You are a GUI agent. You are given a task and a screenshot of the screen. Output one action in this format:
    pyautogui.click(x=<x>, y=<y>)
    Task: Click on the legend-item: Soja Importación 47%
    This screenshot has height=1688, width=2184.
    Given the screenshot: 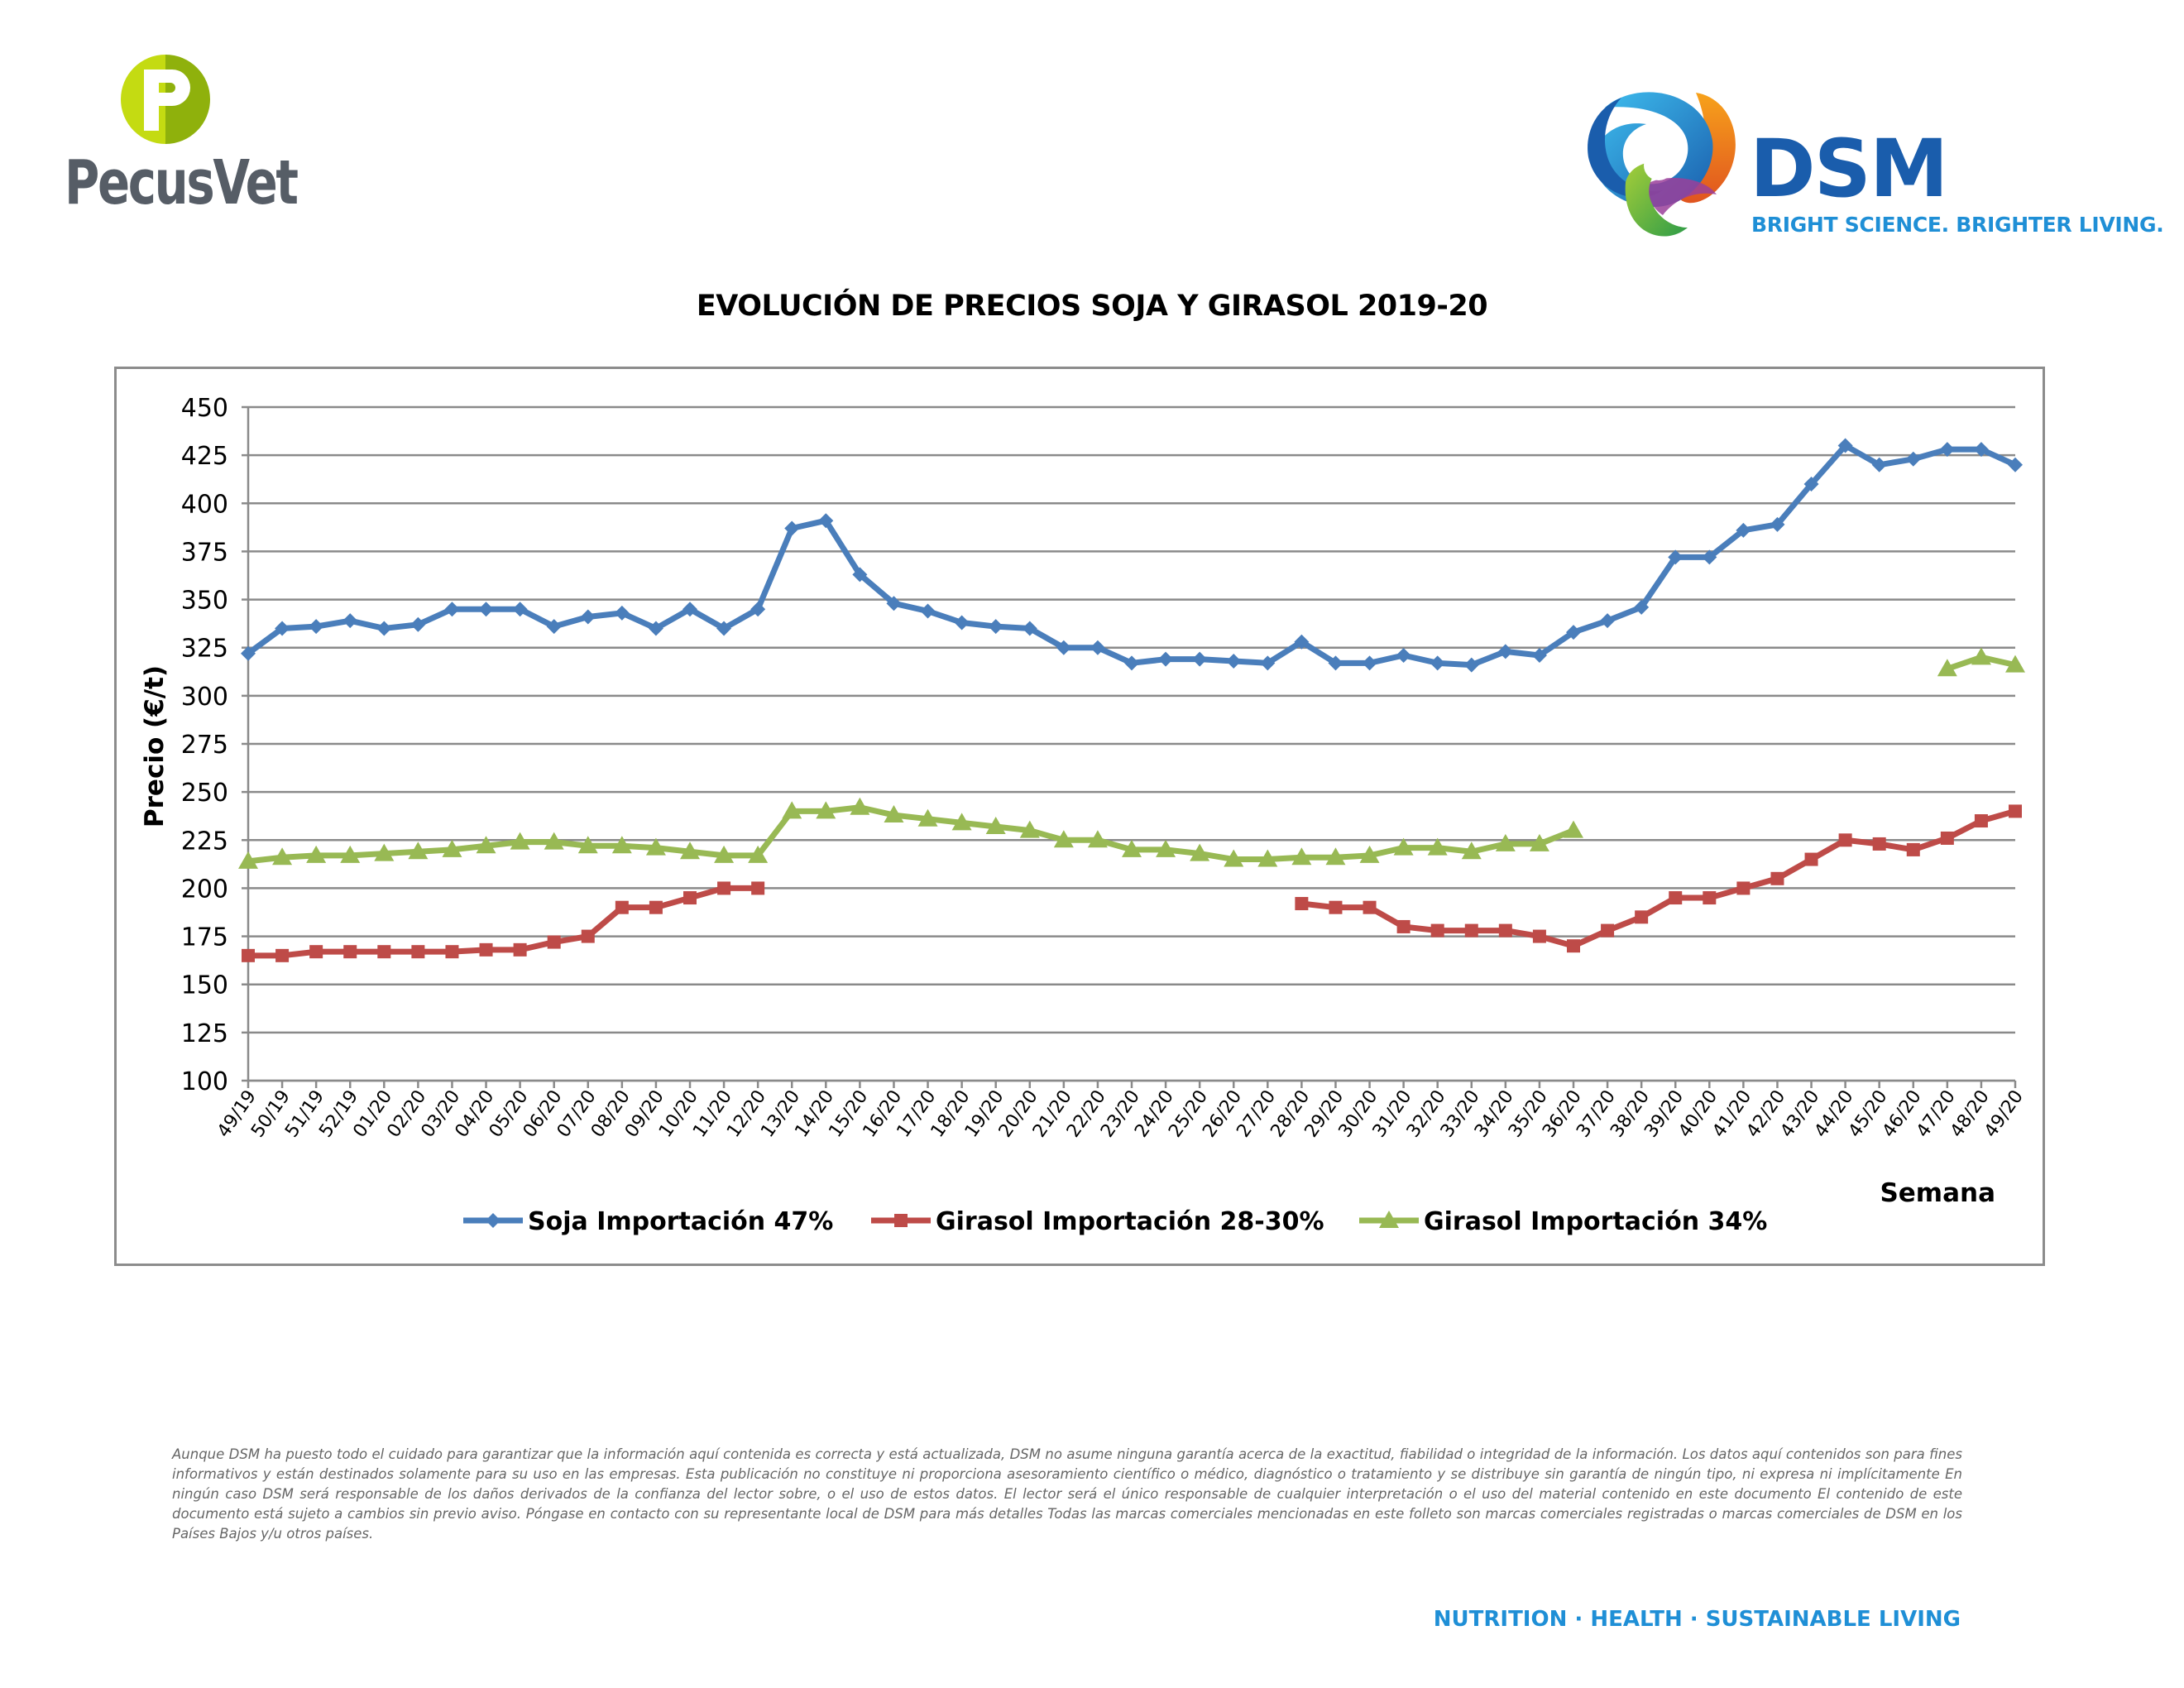 What is the action you would take?
    pyautogui.click(x=648, y=1221)
    